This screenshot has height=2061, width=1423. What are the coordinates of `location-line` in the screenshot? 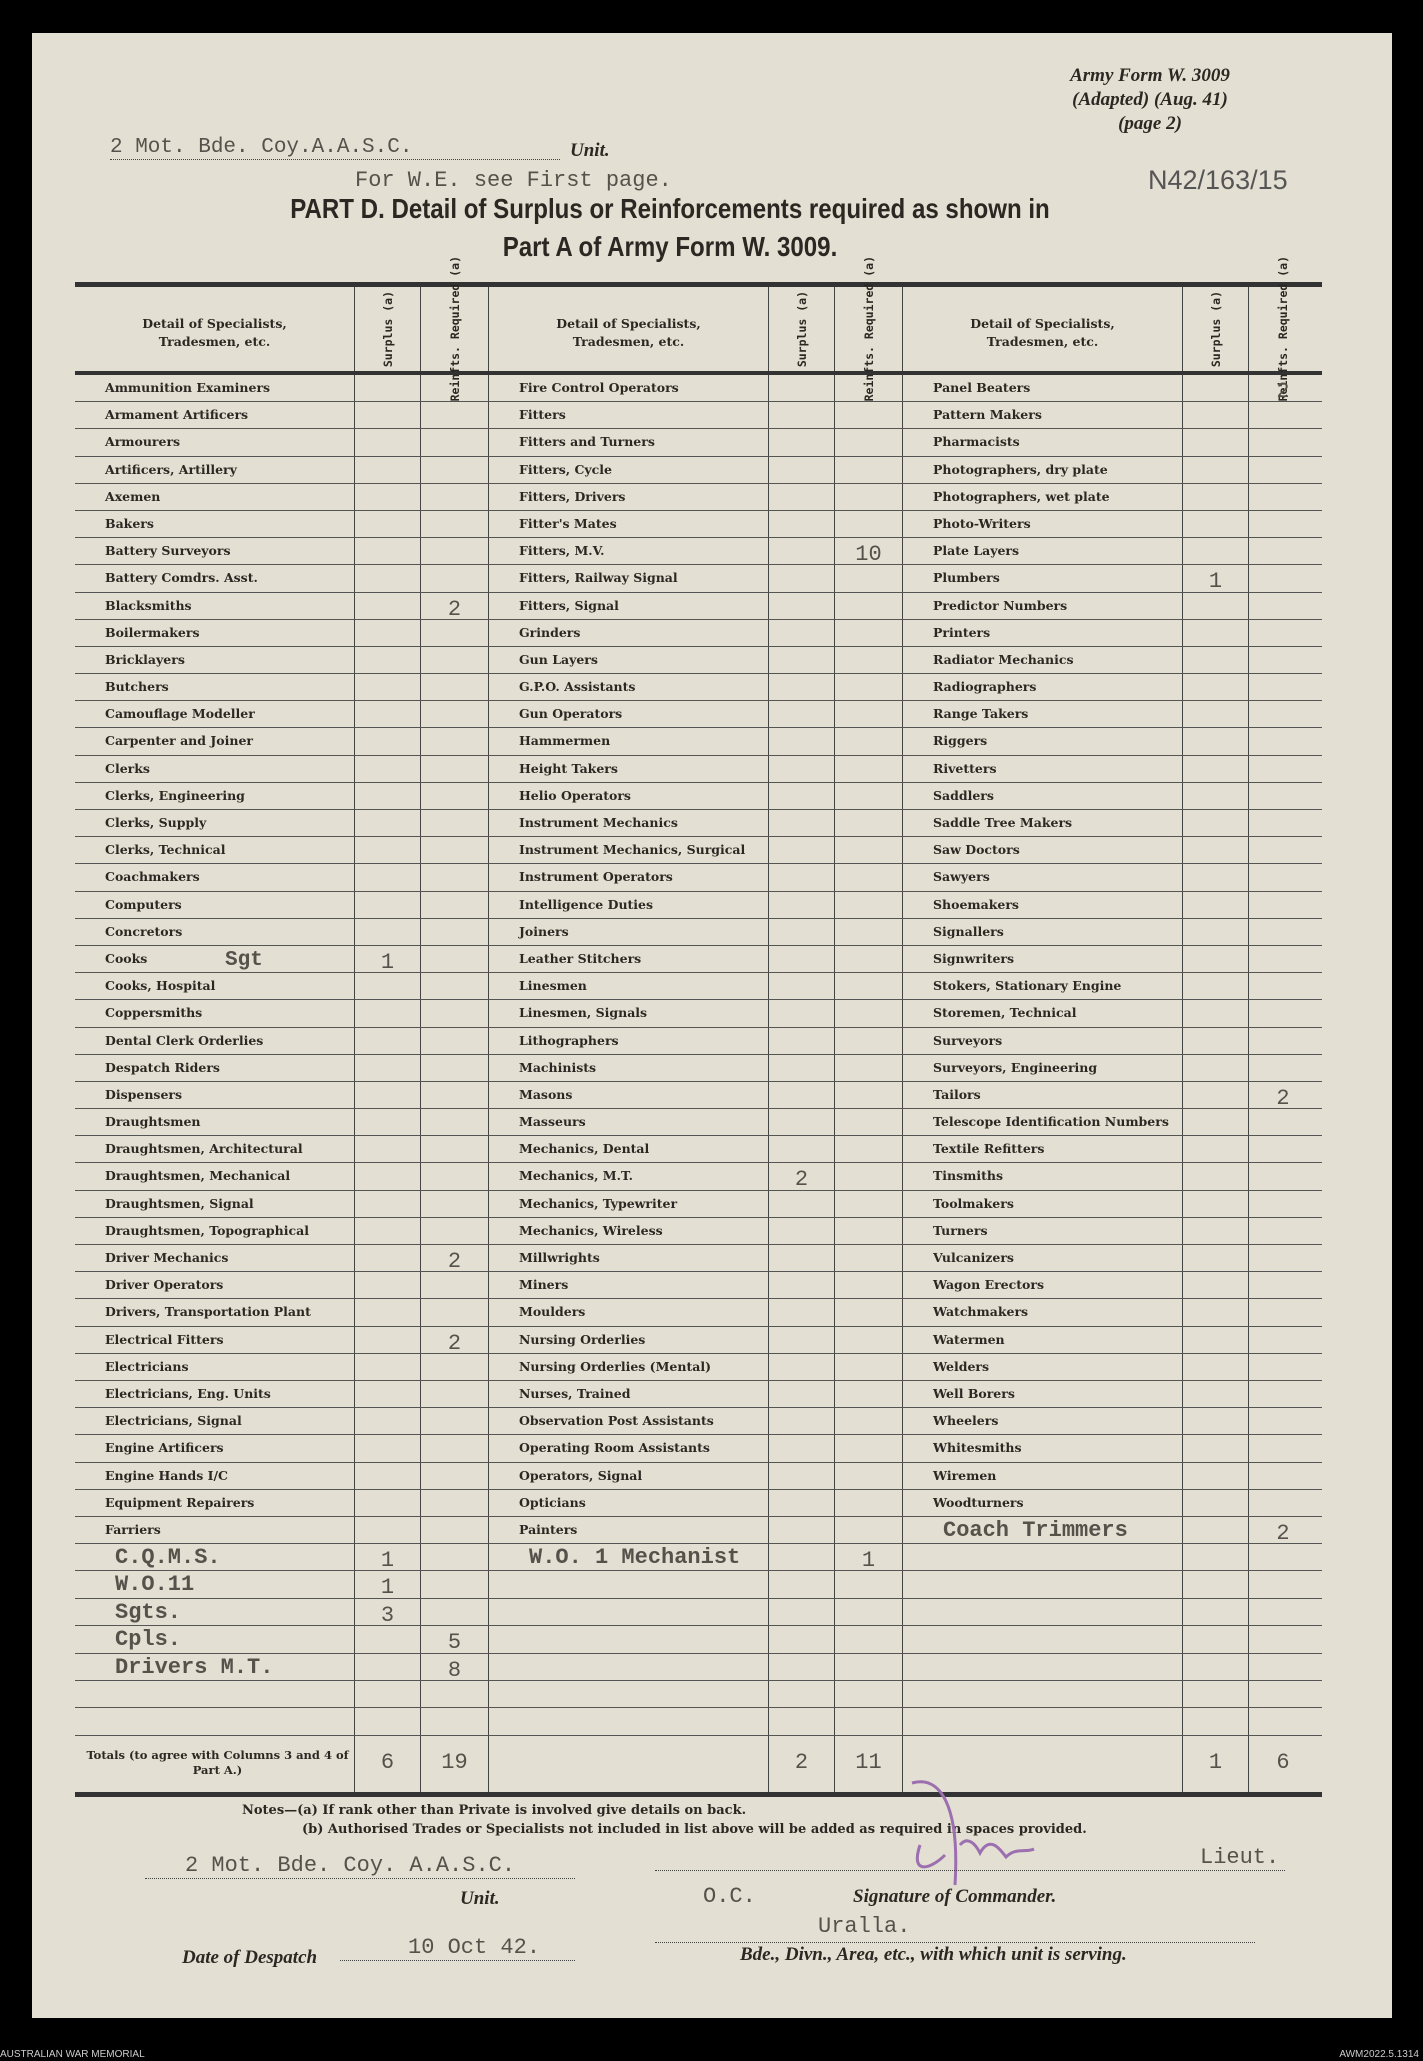 It's located at (955, 1942).